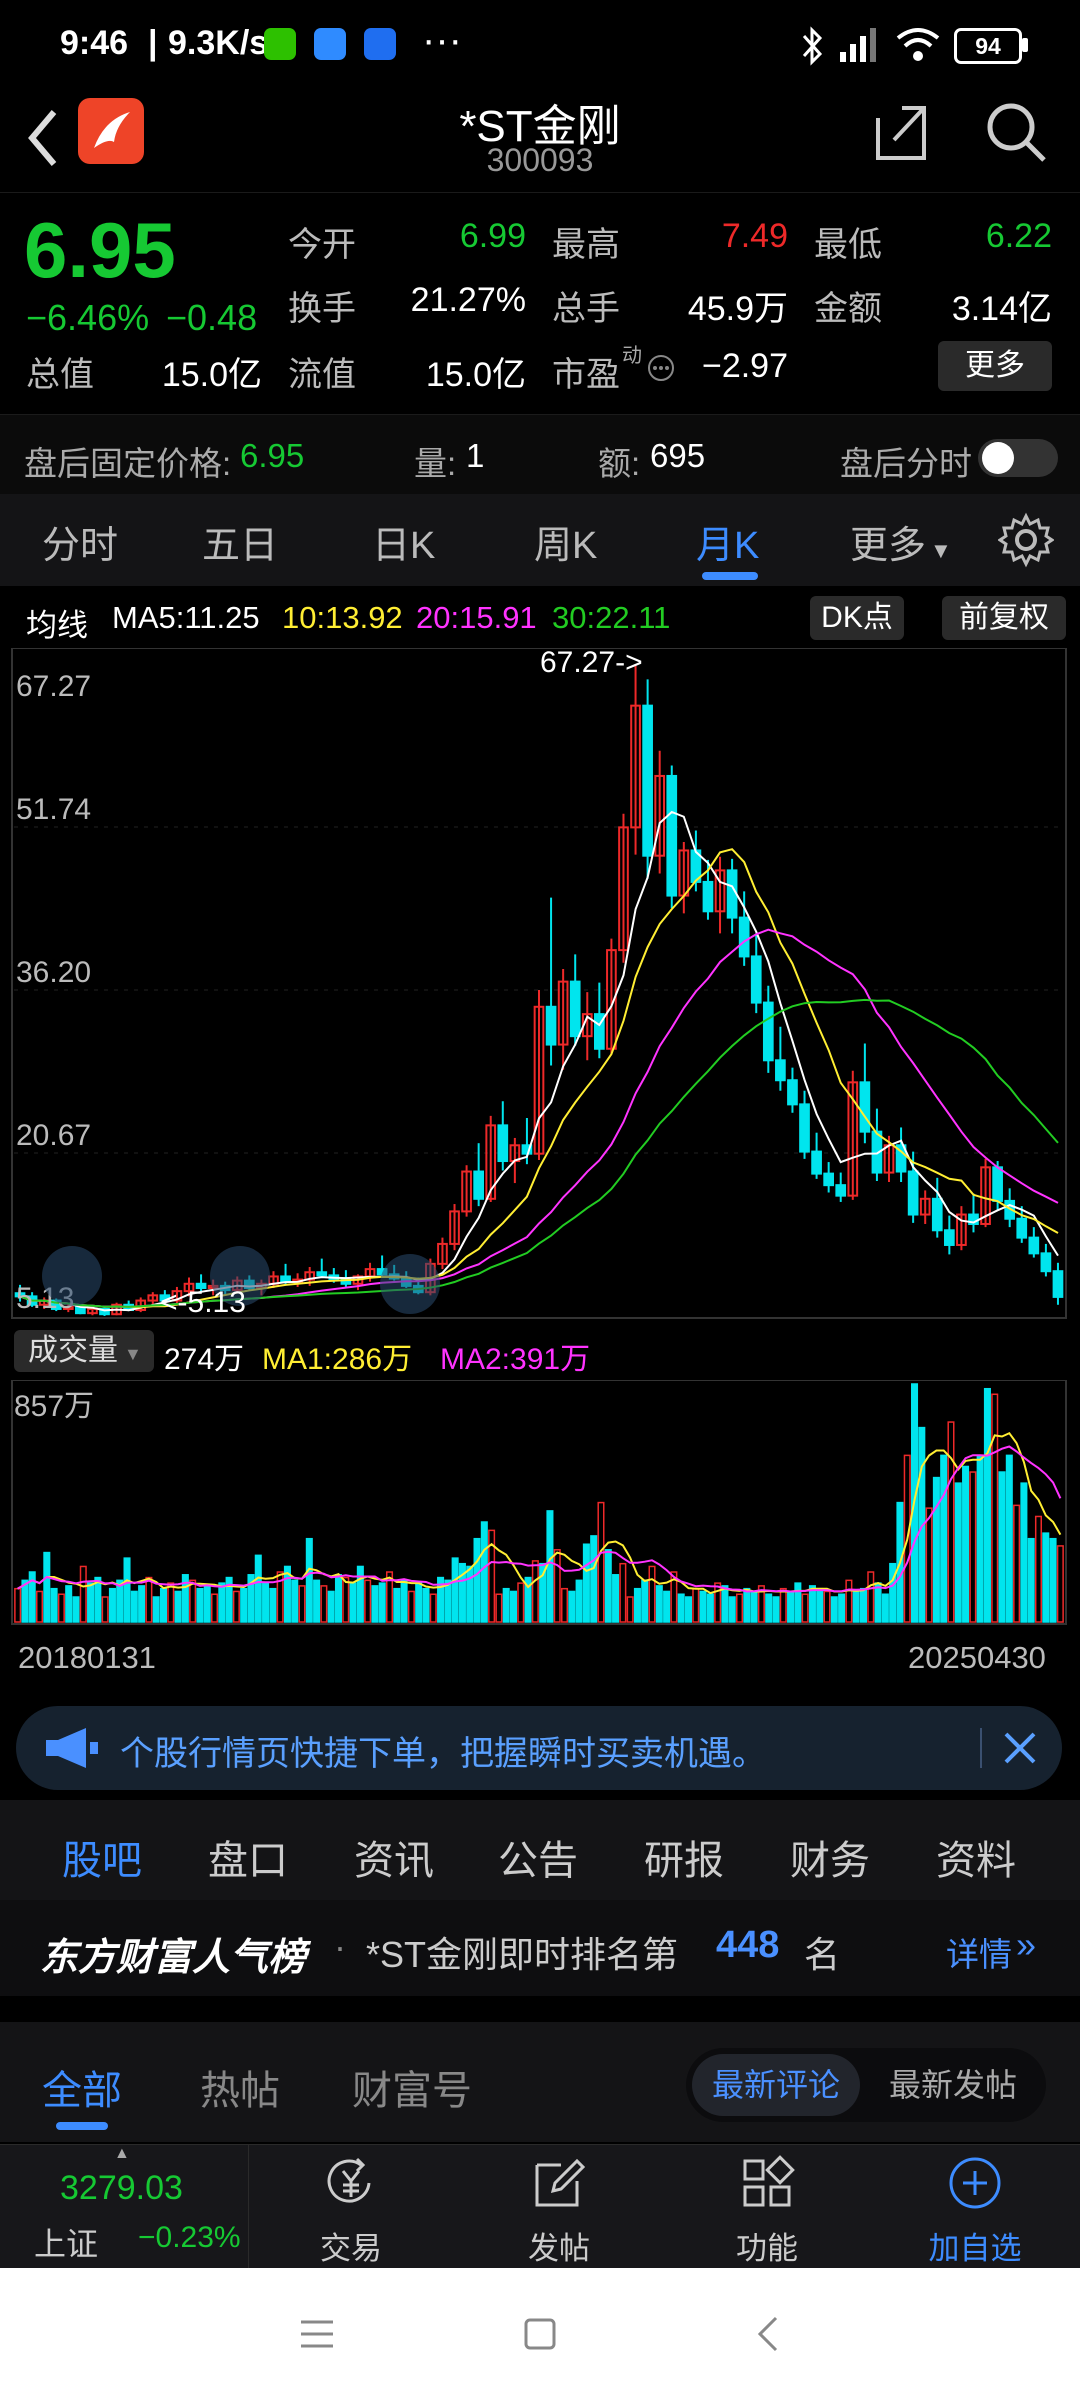  I want to click on menu-icon, so click(317, 2334).